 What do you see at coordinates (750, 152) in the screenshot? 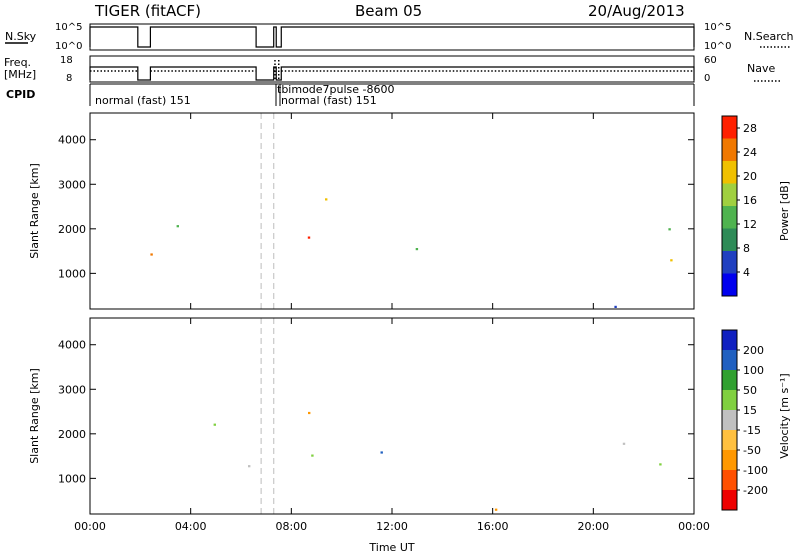
I see `colorbar-tick-label: 24` at bounding box center [750, 152].